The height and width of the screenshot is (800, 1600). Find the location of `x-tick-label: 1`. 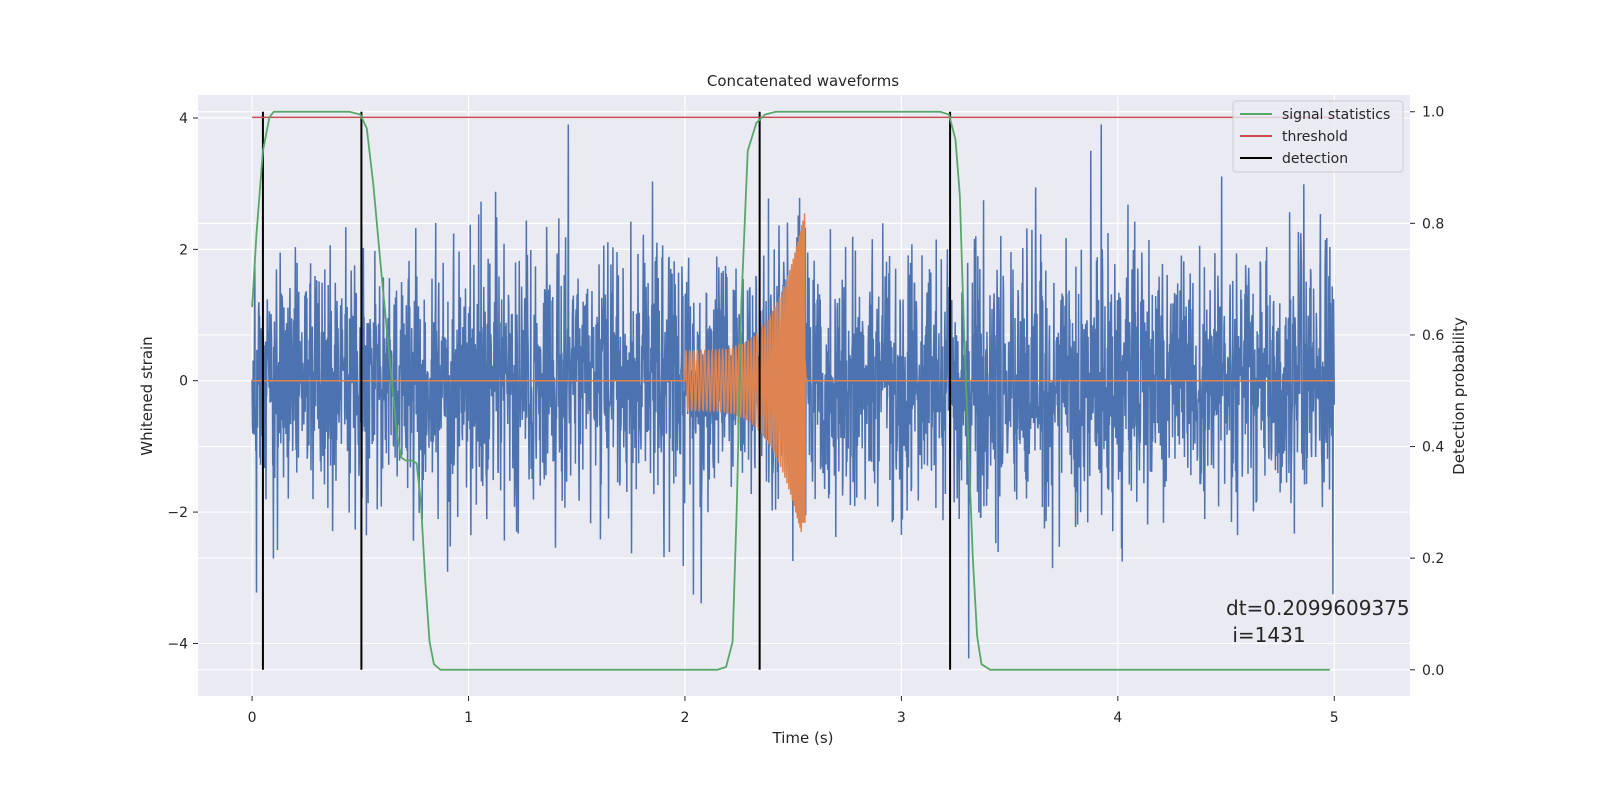

x-tick-label: 1 is located at coordinates (468, 718).